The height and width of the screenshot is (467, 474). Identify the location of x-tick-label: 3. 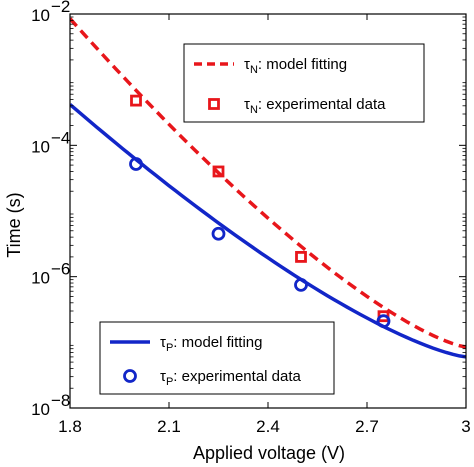
(465, 426).